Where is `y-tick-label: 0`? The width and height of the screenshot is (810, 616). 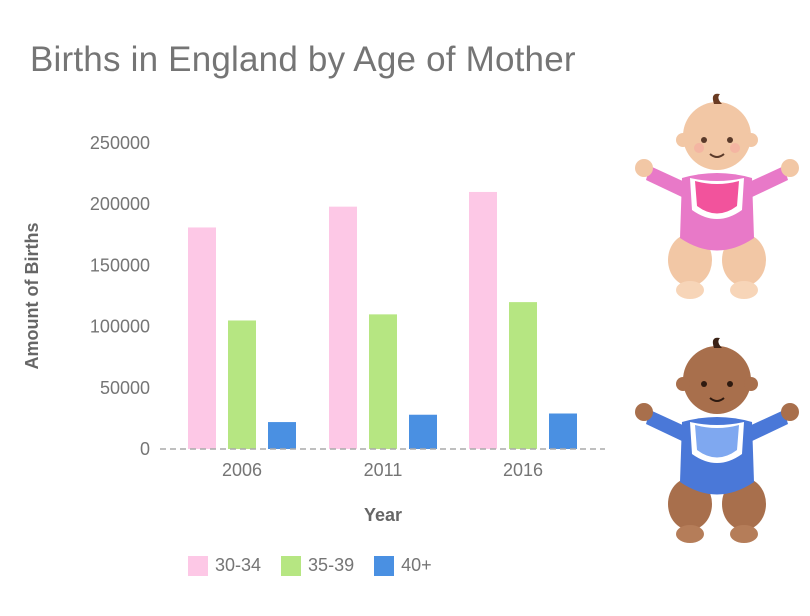 y-tick-label: 0 is located at coordinates (145, 449).